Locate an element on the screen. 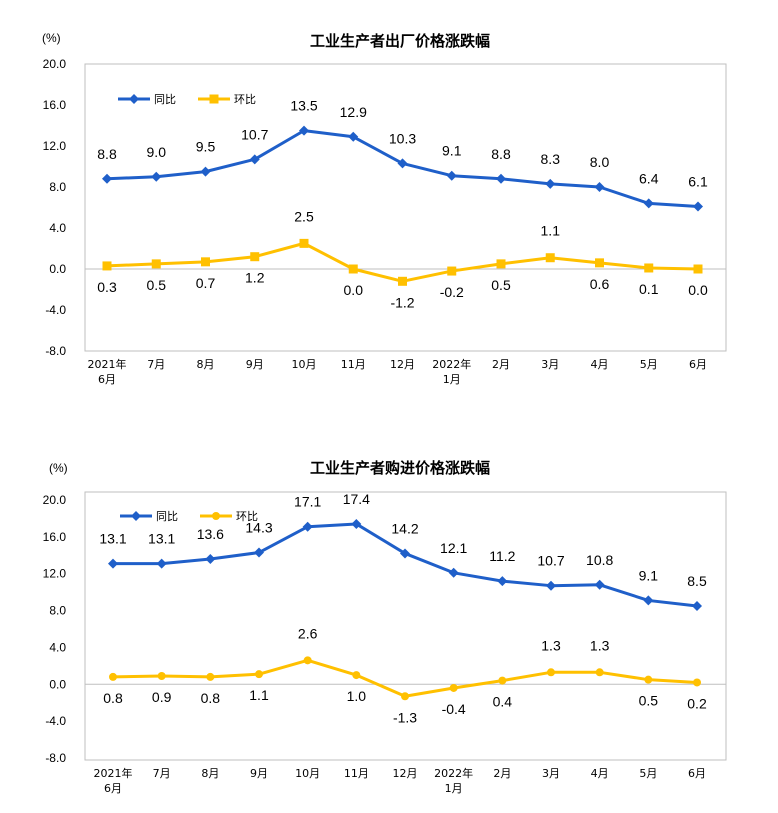  x-tick-label: 7月 is located at coordinates (156, 364).